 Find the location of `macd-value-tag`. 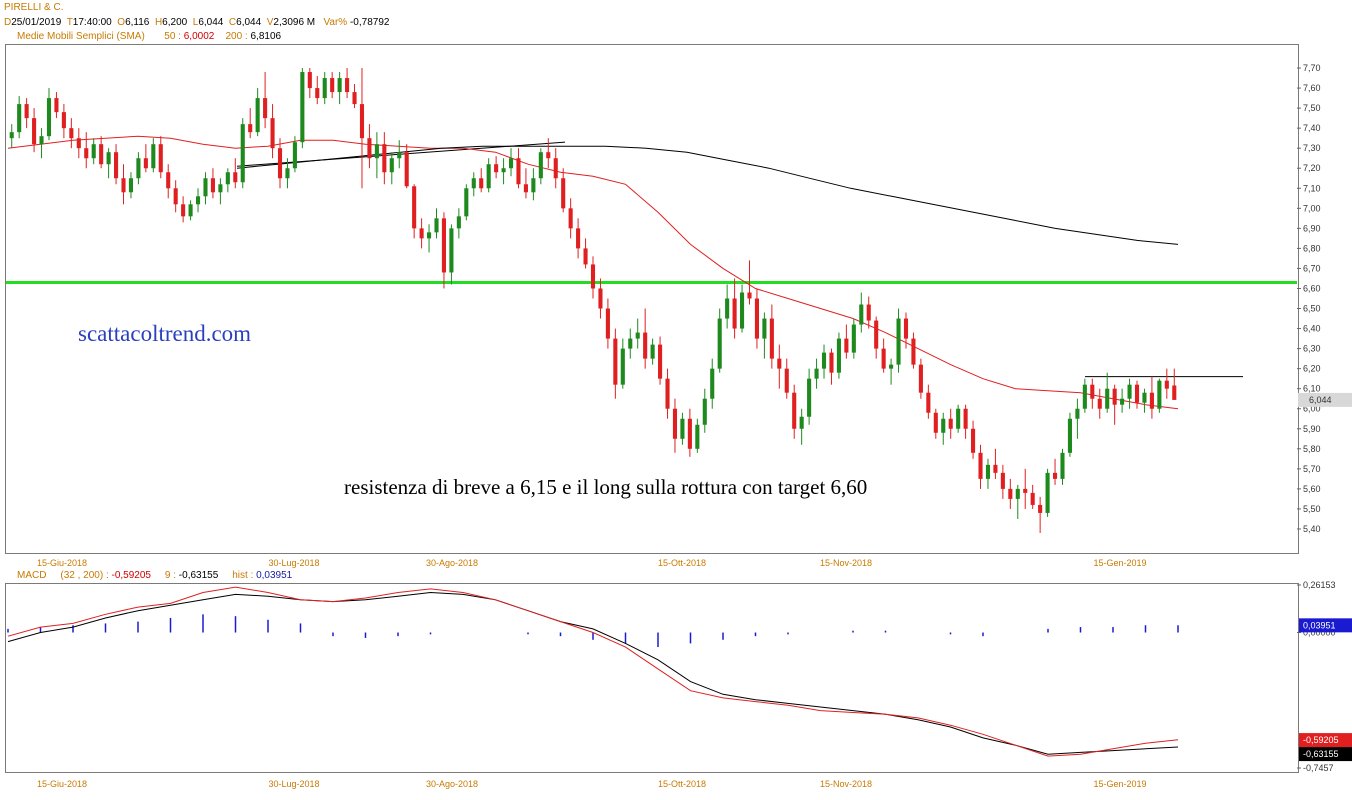

macd-value-tag is located at coordinates (1325, 740).